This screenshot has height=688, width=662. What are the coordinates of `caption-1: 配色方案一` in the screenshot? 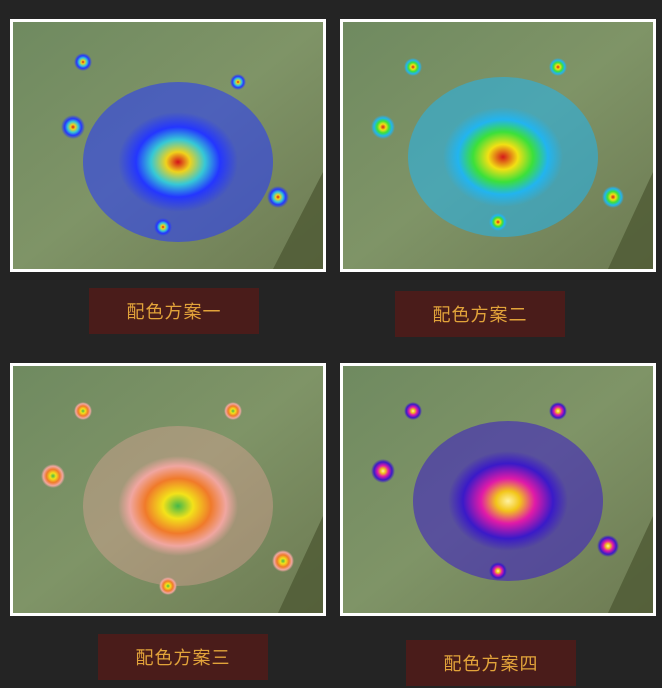 It's located at (174, 311).